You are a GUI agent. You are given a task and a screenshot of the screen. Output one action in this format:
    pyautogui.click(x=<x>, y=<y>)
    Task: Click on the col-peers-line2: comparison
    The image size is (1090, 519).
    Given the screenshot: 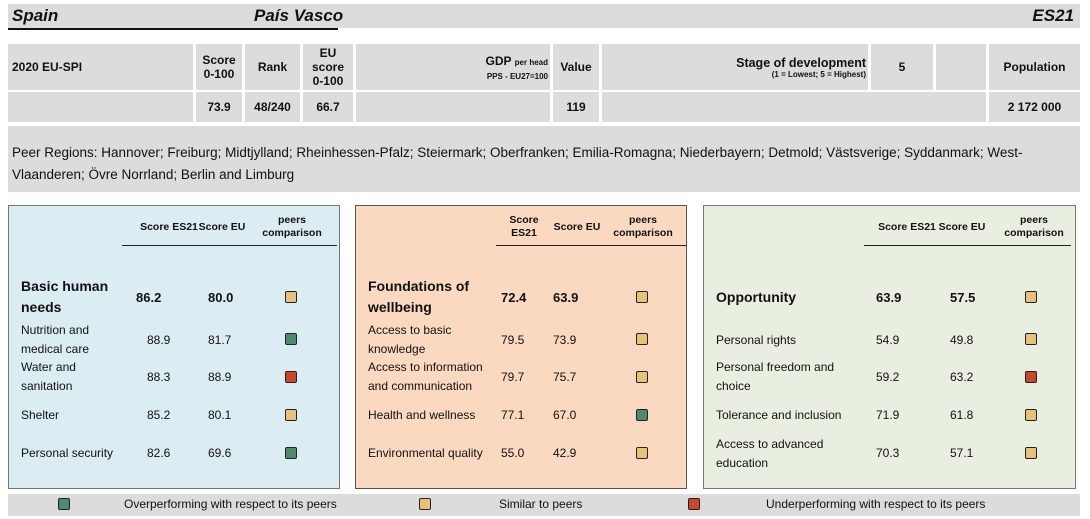 What is the action you would take?
    pyautogui.click(x=1034, y=233)
    